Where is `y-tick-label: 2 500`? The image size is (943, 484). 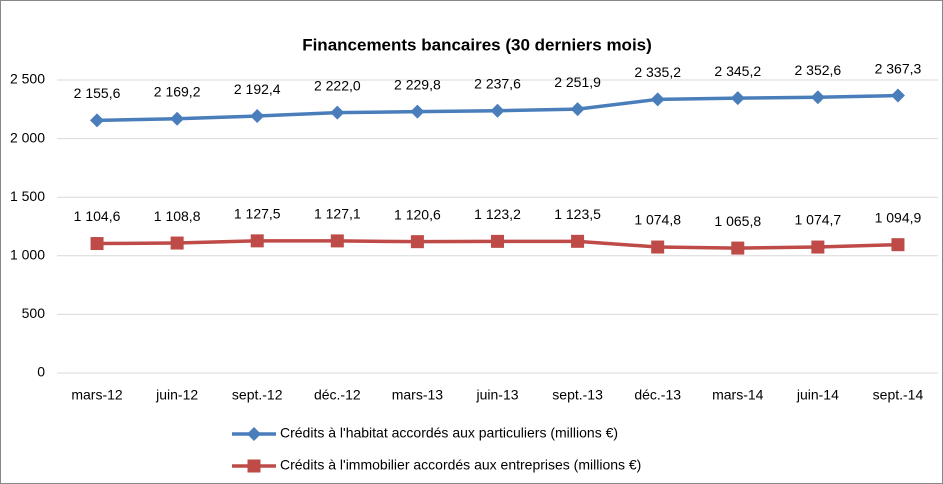 y-tick-label: 2 500 is located at coordinates (27, 79).